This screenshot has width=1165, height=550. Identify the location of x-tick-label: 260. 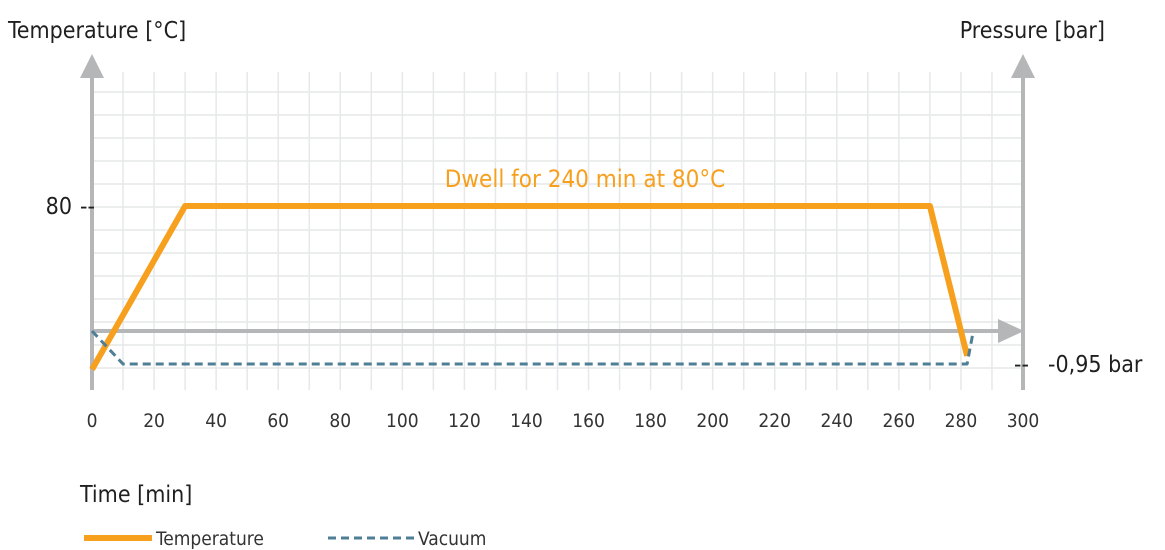
(899, 421).